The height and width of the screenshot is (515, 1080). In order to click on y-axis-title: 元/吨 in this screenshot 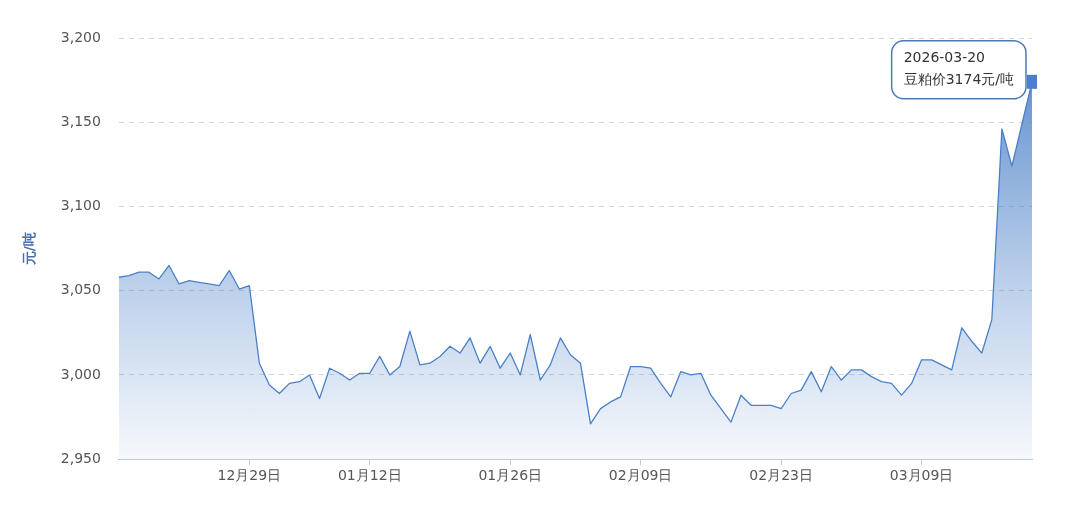, I will do `click(29, 249)`.